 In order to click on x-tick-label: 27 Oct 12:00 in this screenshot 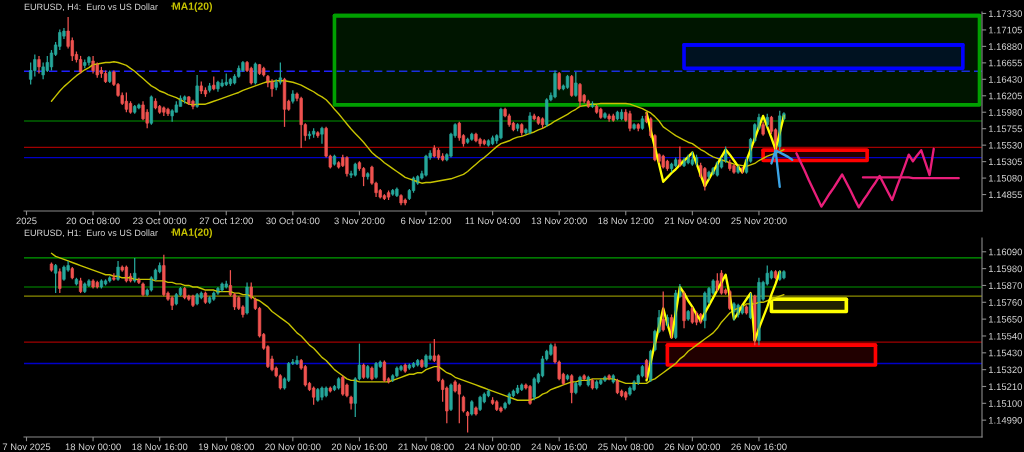, I will do `click(226, 221)`.